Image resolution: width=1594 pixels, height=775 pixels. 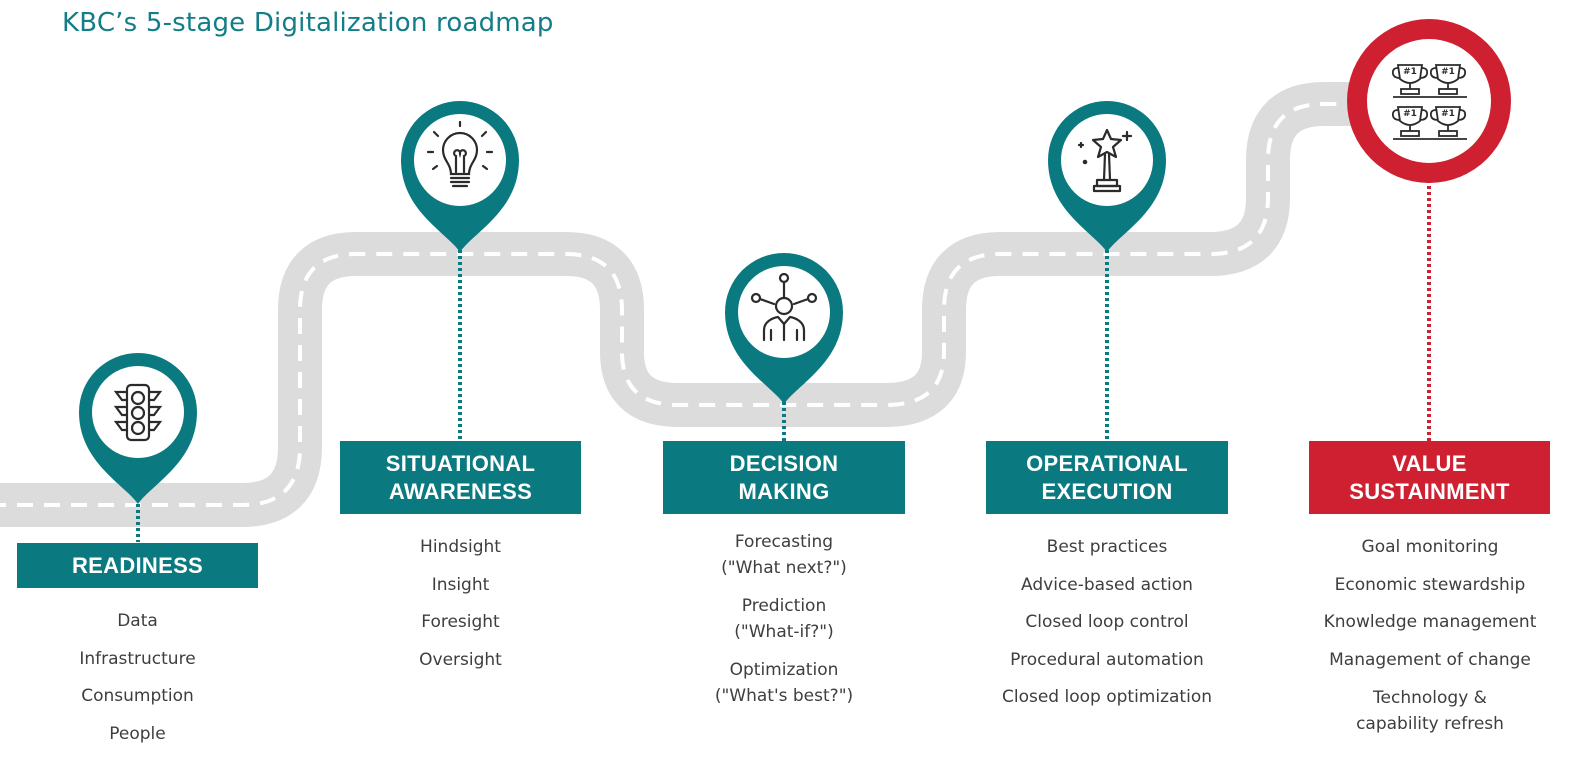 What do you see at coordinates (137, 621) in the screenshot?
I see `list-item: Data` at bounding box center [137, 621].